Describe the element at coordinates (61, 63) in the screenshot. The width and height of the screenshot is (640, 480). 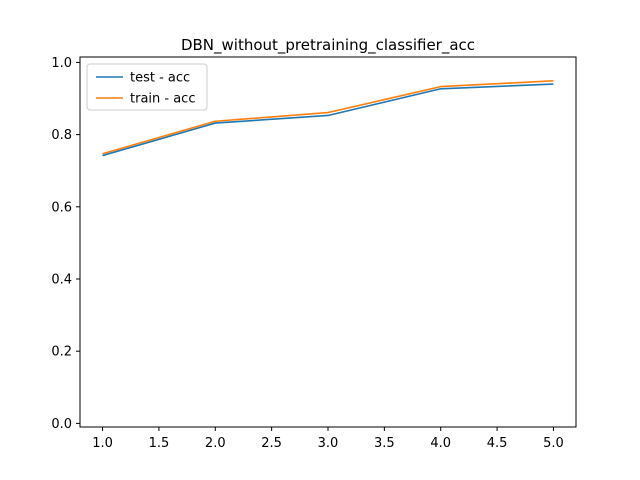
I see `y-tick-label: 1.0` at that location.